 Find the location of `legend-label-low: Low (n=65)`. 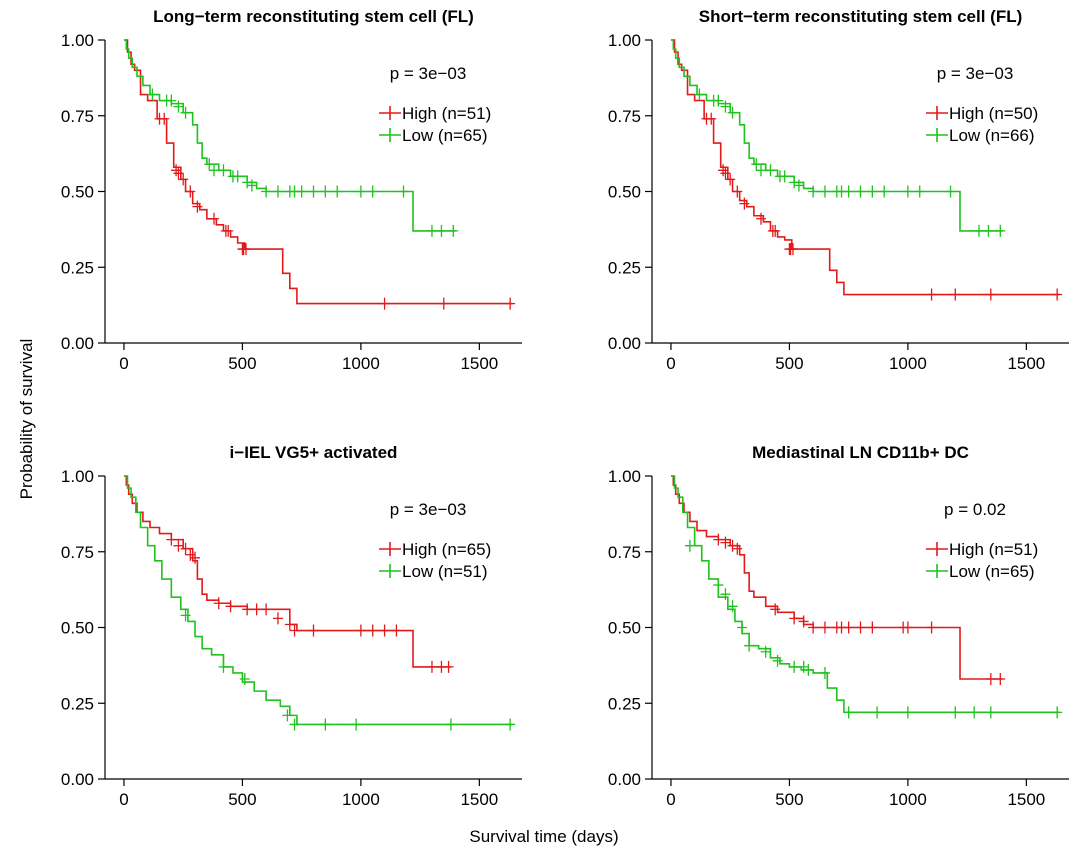

legend-label-low: Low (n=65) is located at coordinates (992, 571).